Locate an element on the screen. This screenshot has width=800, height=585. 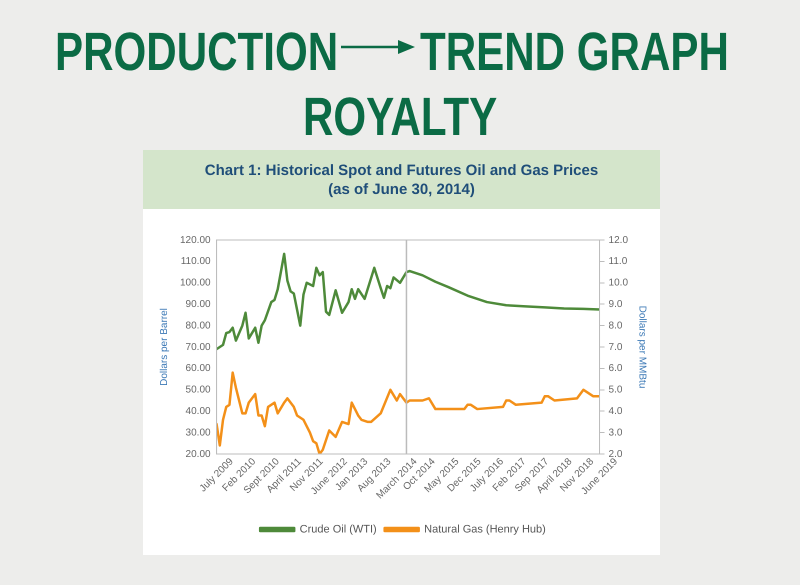
y-tick-label: 110.00 is located at coordinates (196, 262).